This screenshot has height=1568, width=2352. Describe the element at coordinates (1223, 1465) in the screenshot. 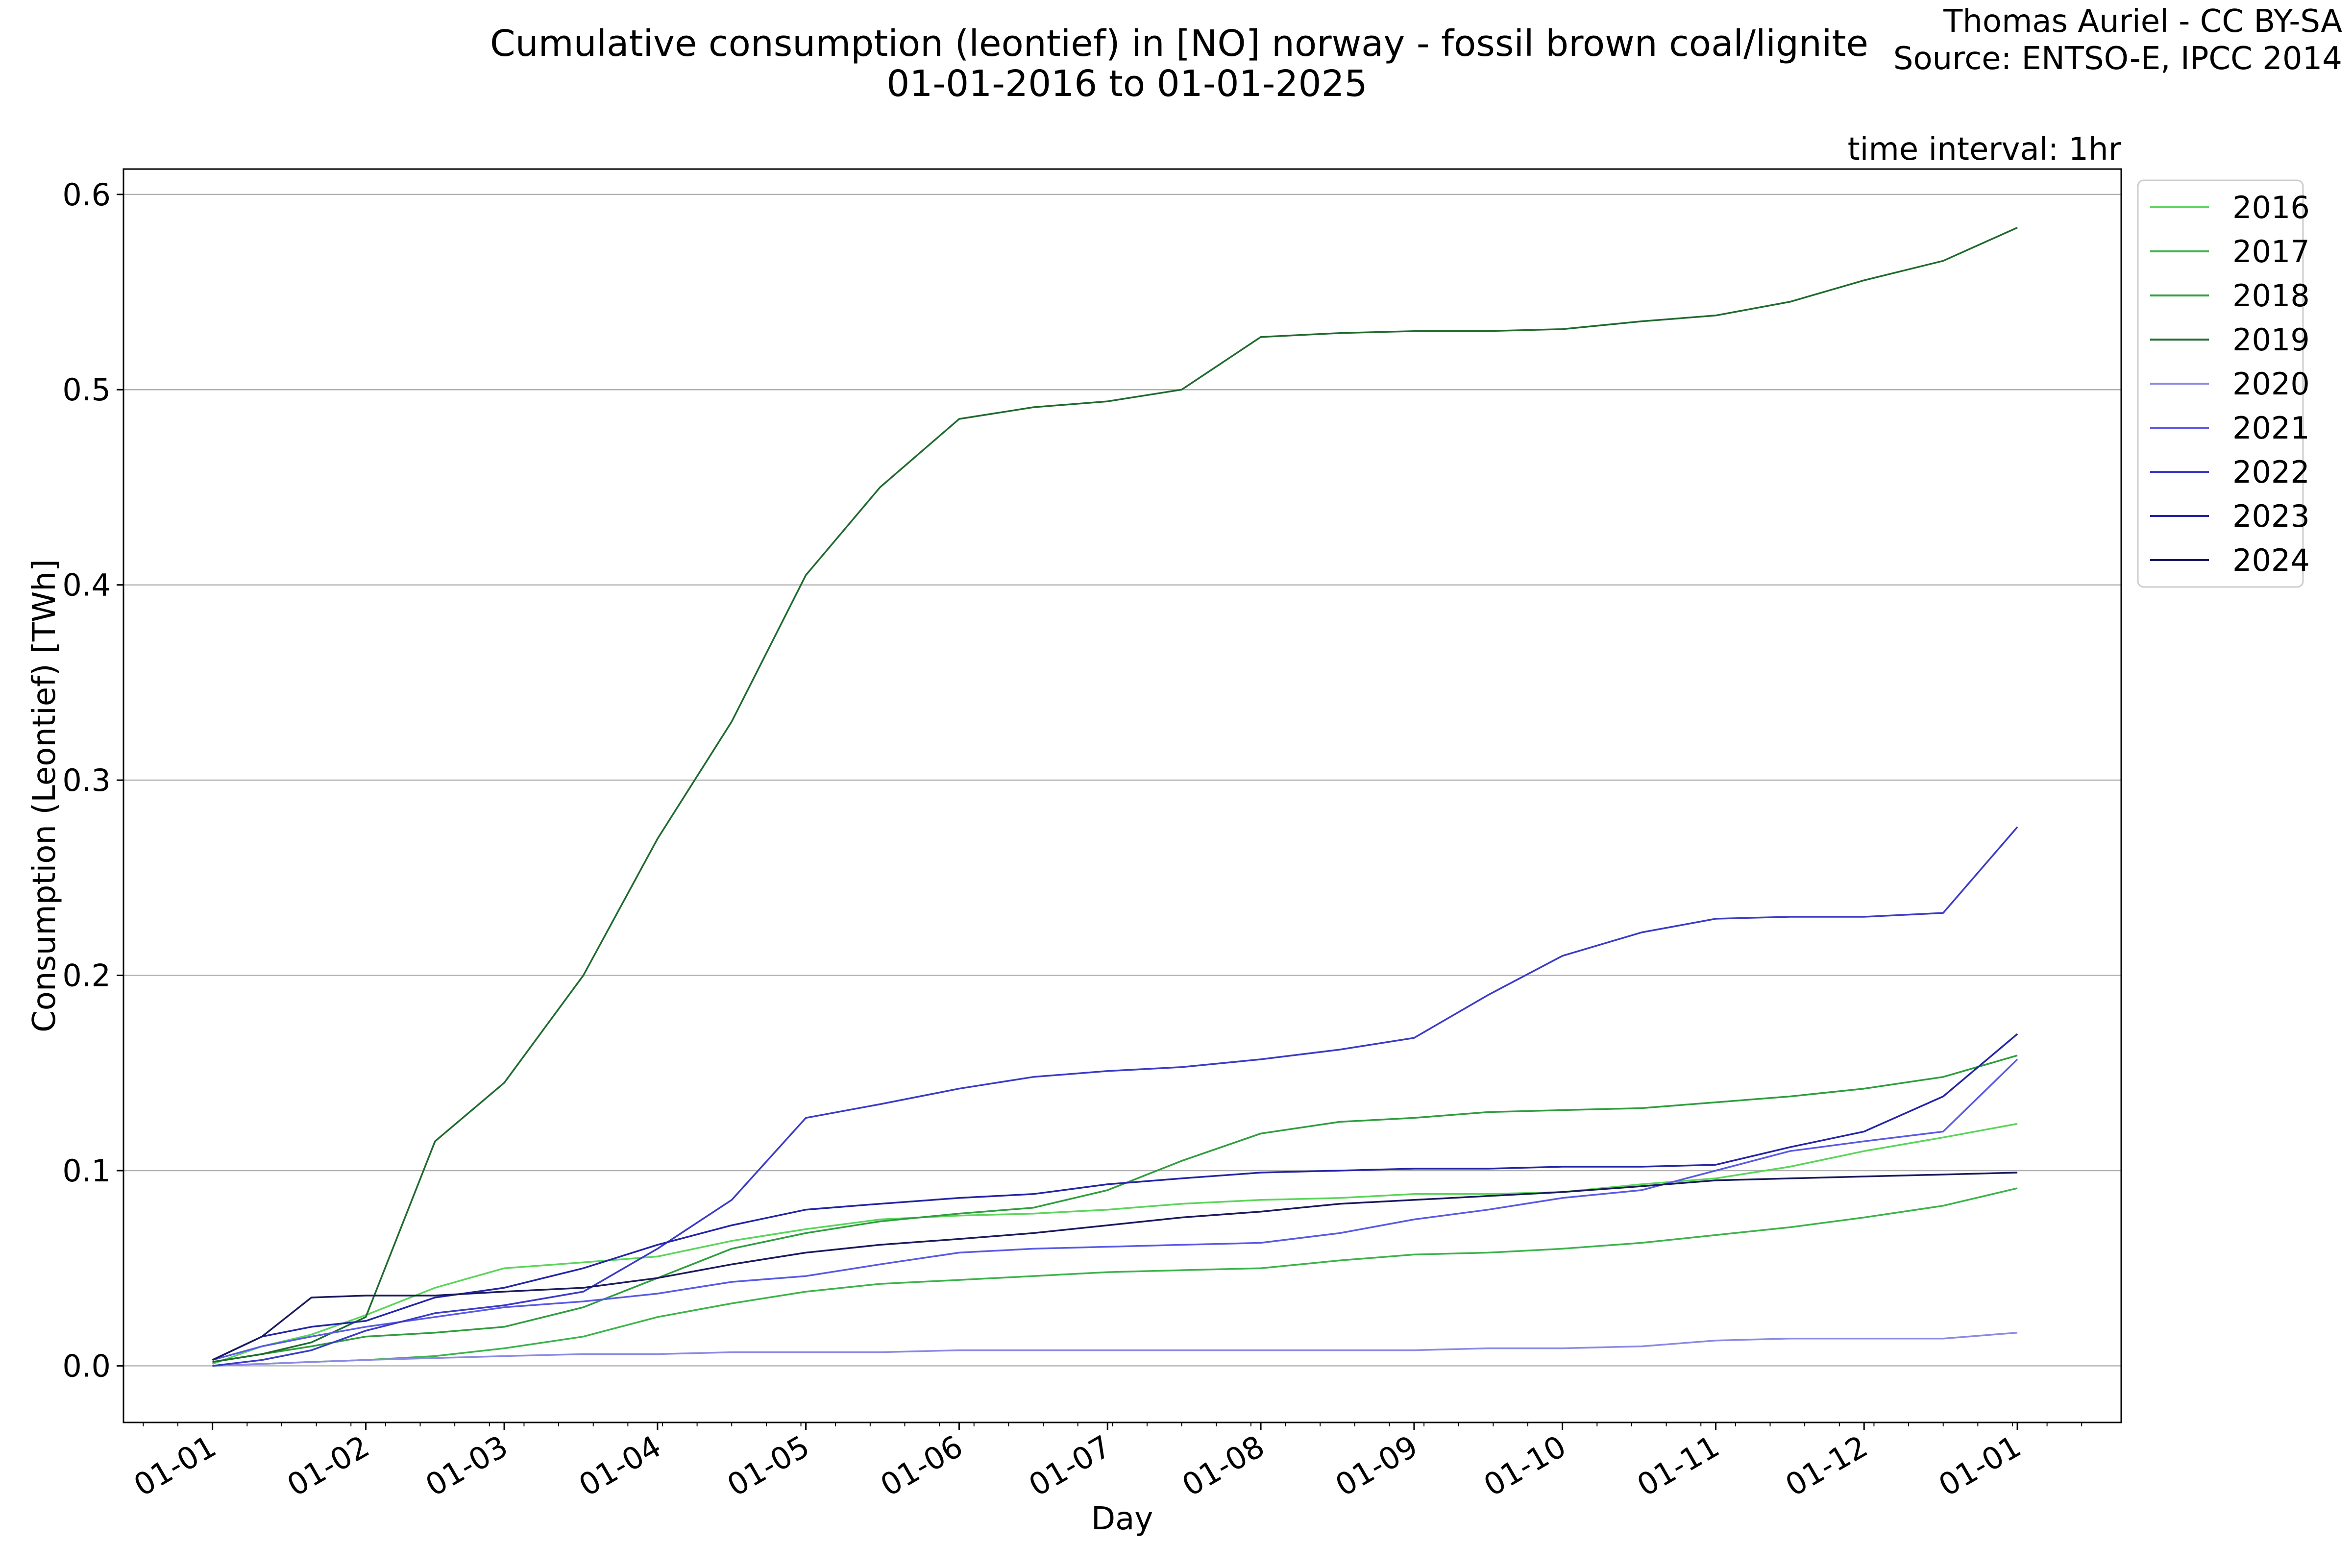

I see `x-tick-label: 01-08` at that location.